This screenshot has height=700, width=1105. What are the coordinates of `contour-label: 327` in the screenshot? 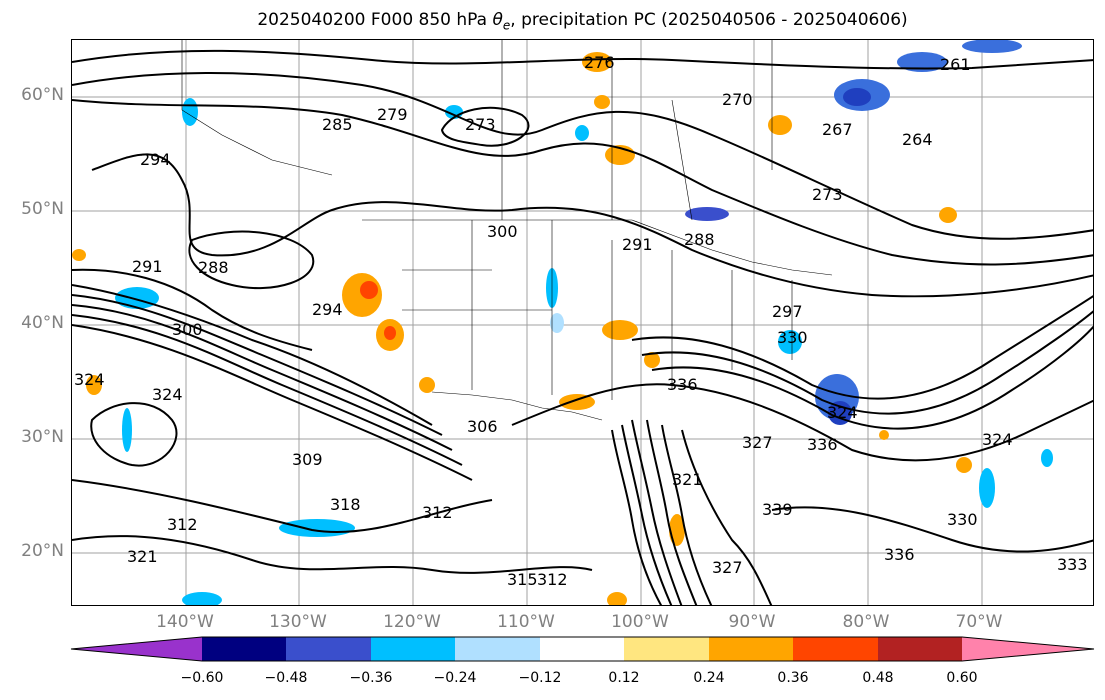 It's located at (757, 442).